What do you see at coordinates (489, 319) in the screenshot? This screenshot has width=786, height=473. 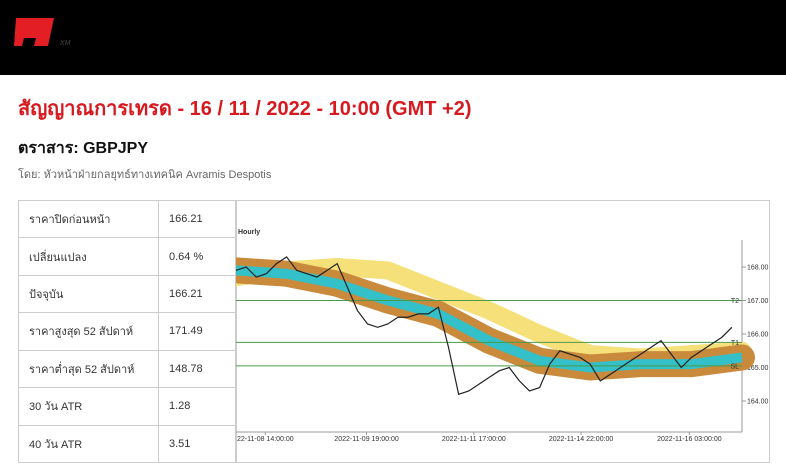 I see `band-core` at bounding box center [489, 319].